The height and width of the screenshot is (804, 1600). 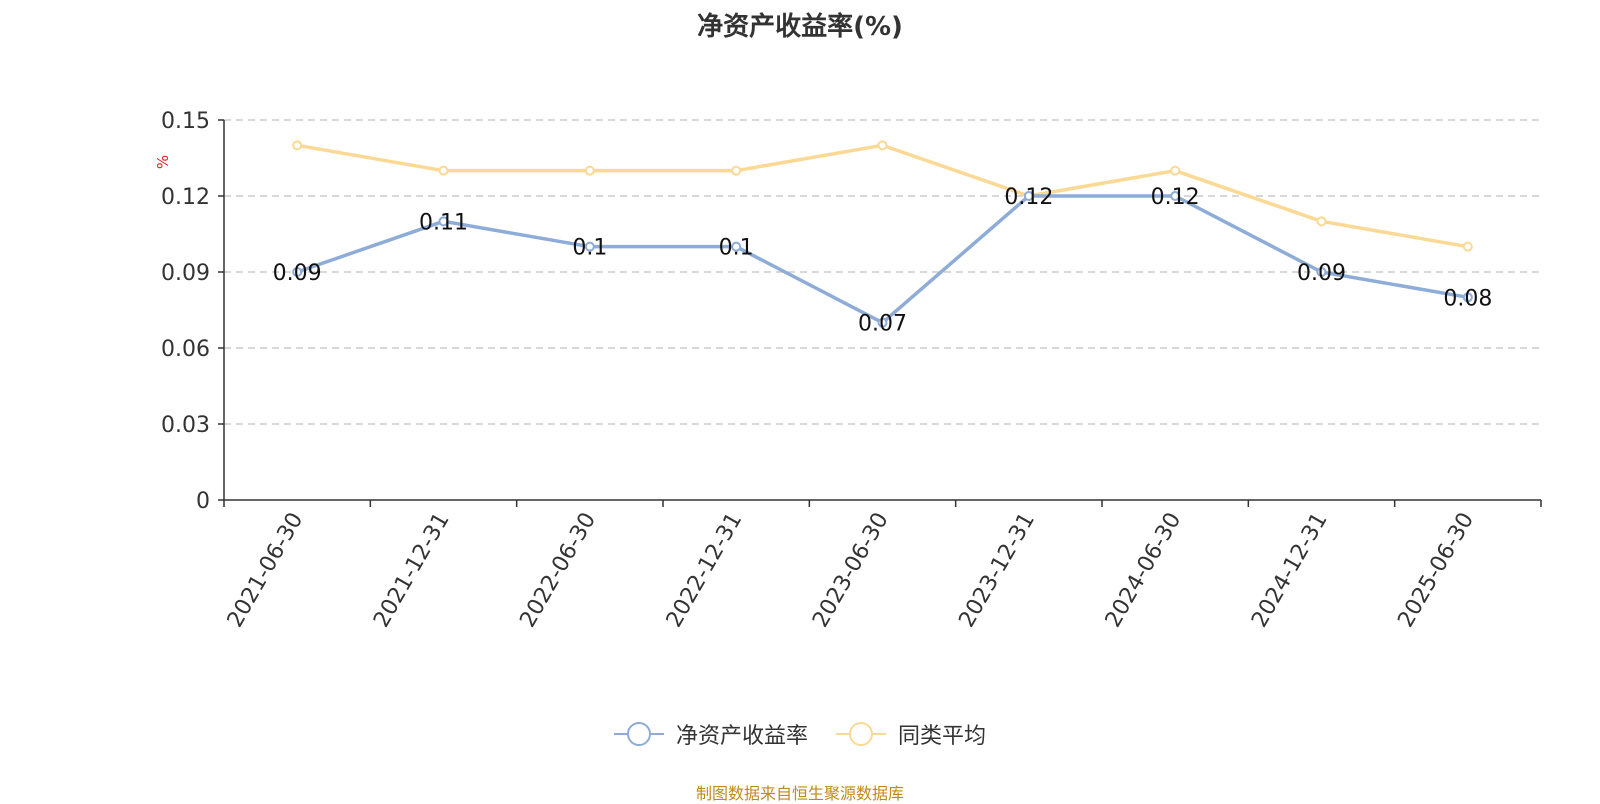 What do you see at coordinates (203, 501) in the screenshot?
I see `y-tick-label: 0` at bounding box center [203, 501].